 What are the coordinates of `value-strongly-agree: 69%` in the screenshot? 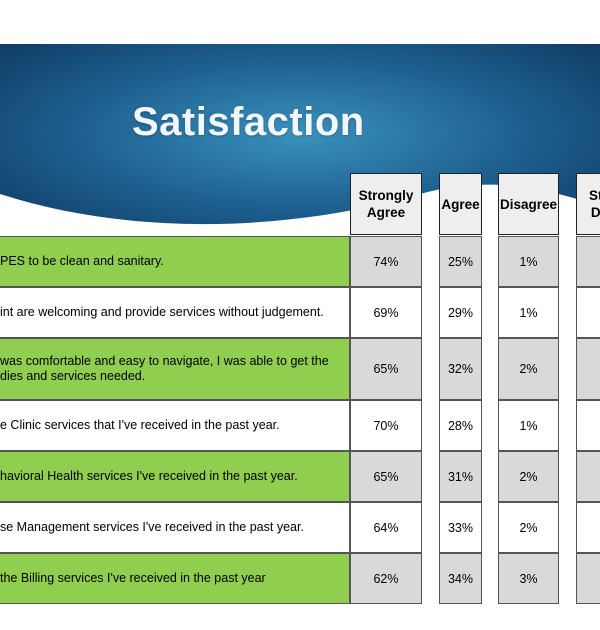 It's located at (386, 312).